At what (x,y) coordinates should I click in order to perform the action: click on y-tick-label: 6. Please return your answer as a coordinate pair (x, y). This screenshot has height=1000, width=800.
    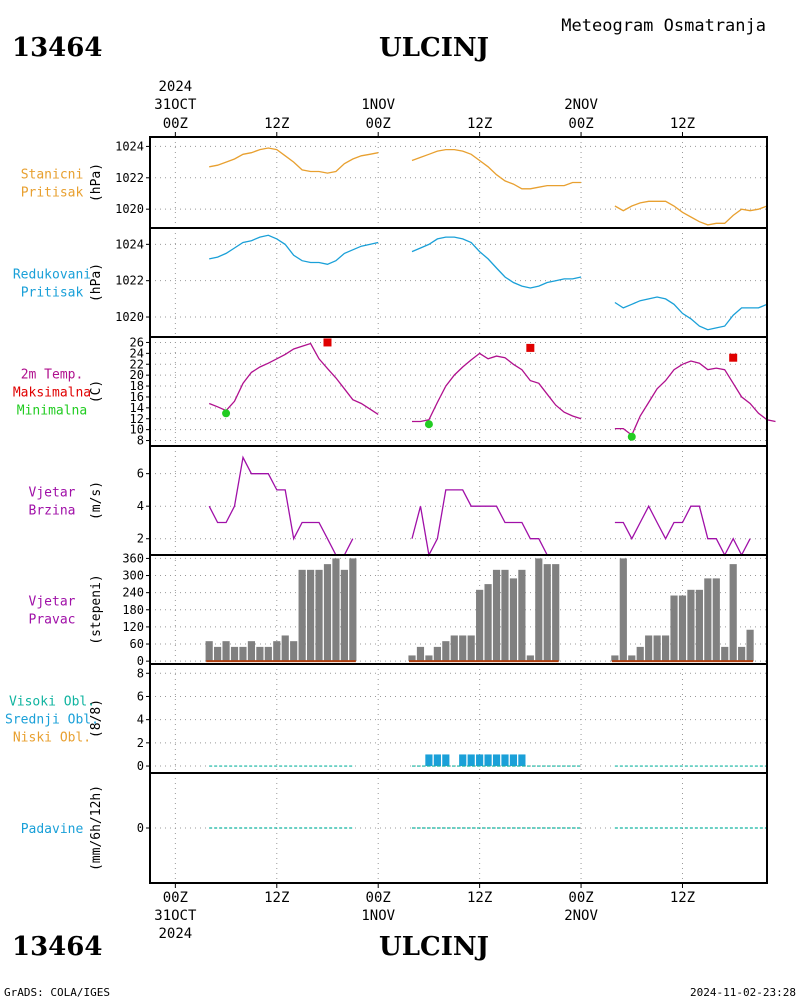
    Looking at the image, I should click on (140, 474).